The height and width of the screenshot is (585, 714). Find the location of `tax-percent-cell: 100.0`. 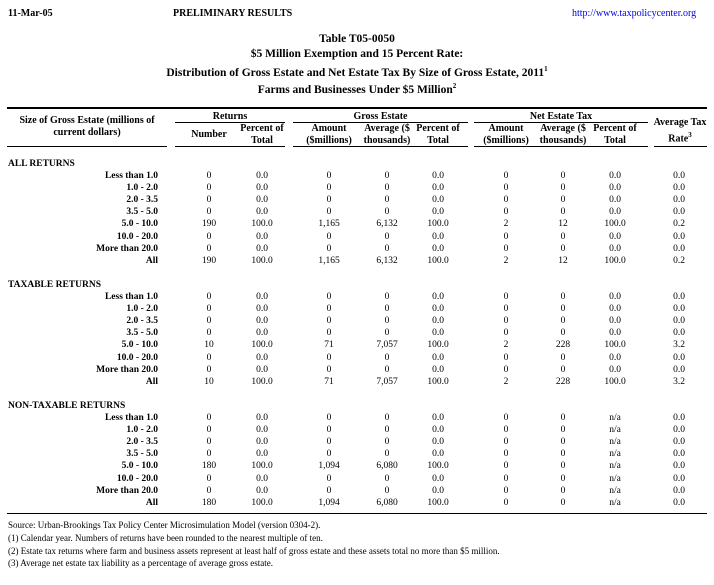

tax-percent-cell: 100.0 is located at coordinates (615, 345).